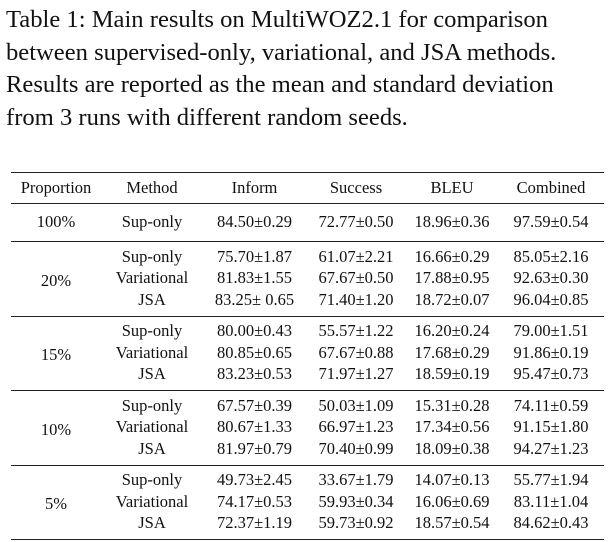 The image size is (612, 542). Describe the element at coordinates (56, 187) in the screenshot. I see `header-proportion: Proportion` at that location.